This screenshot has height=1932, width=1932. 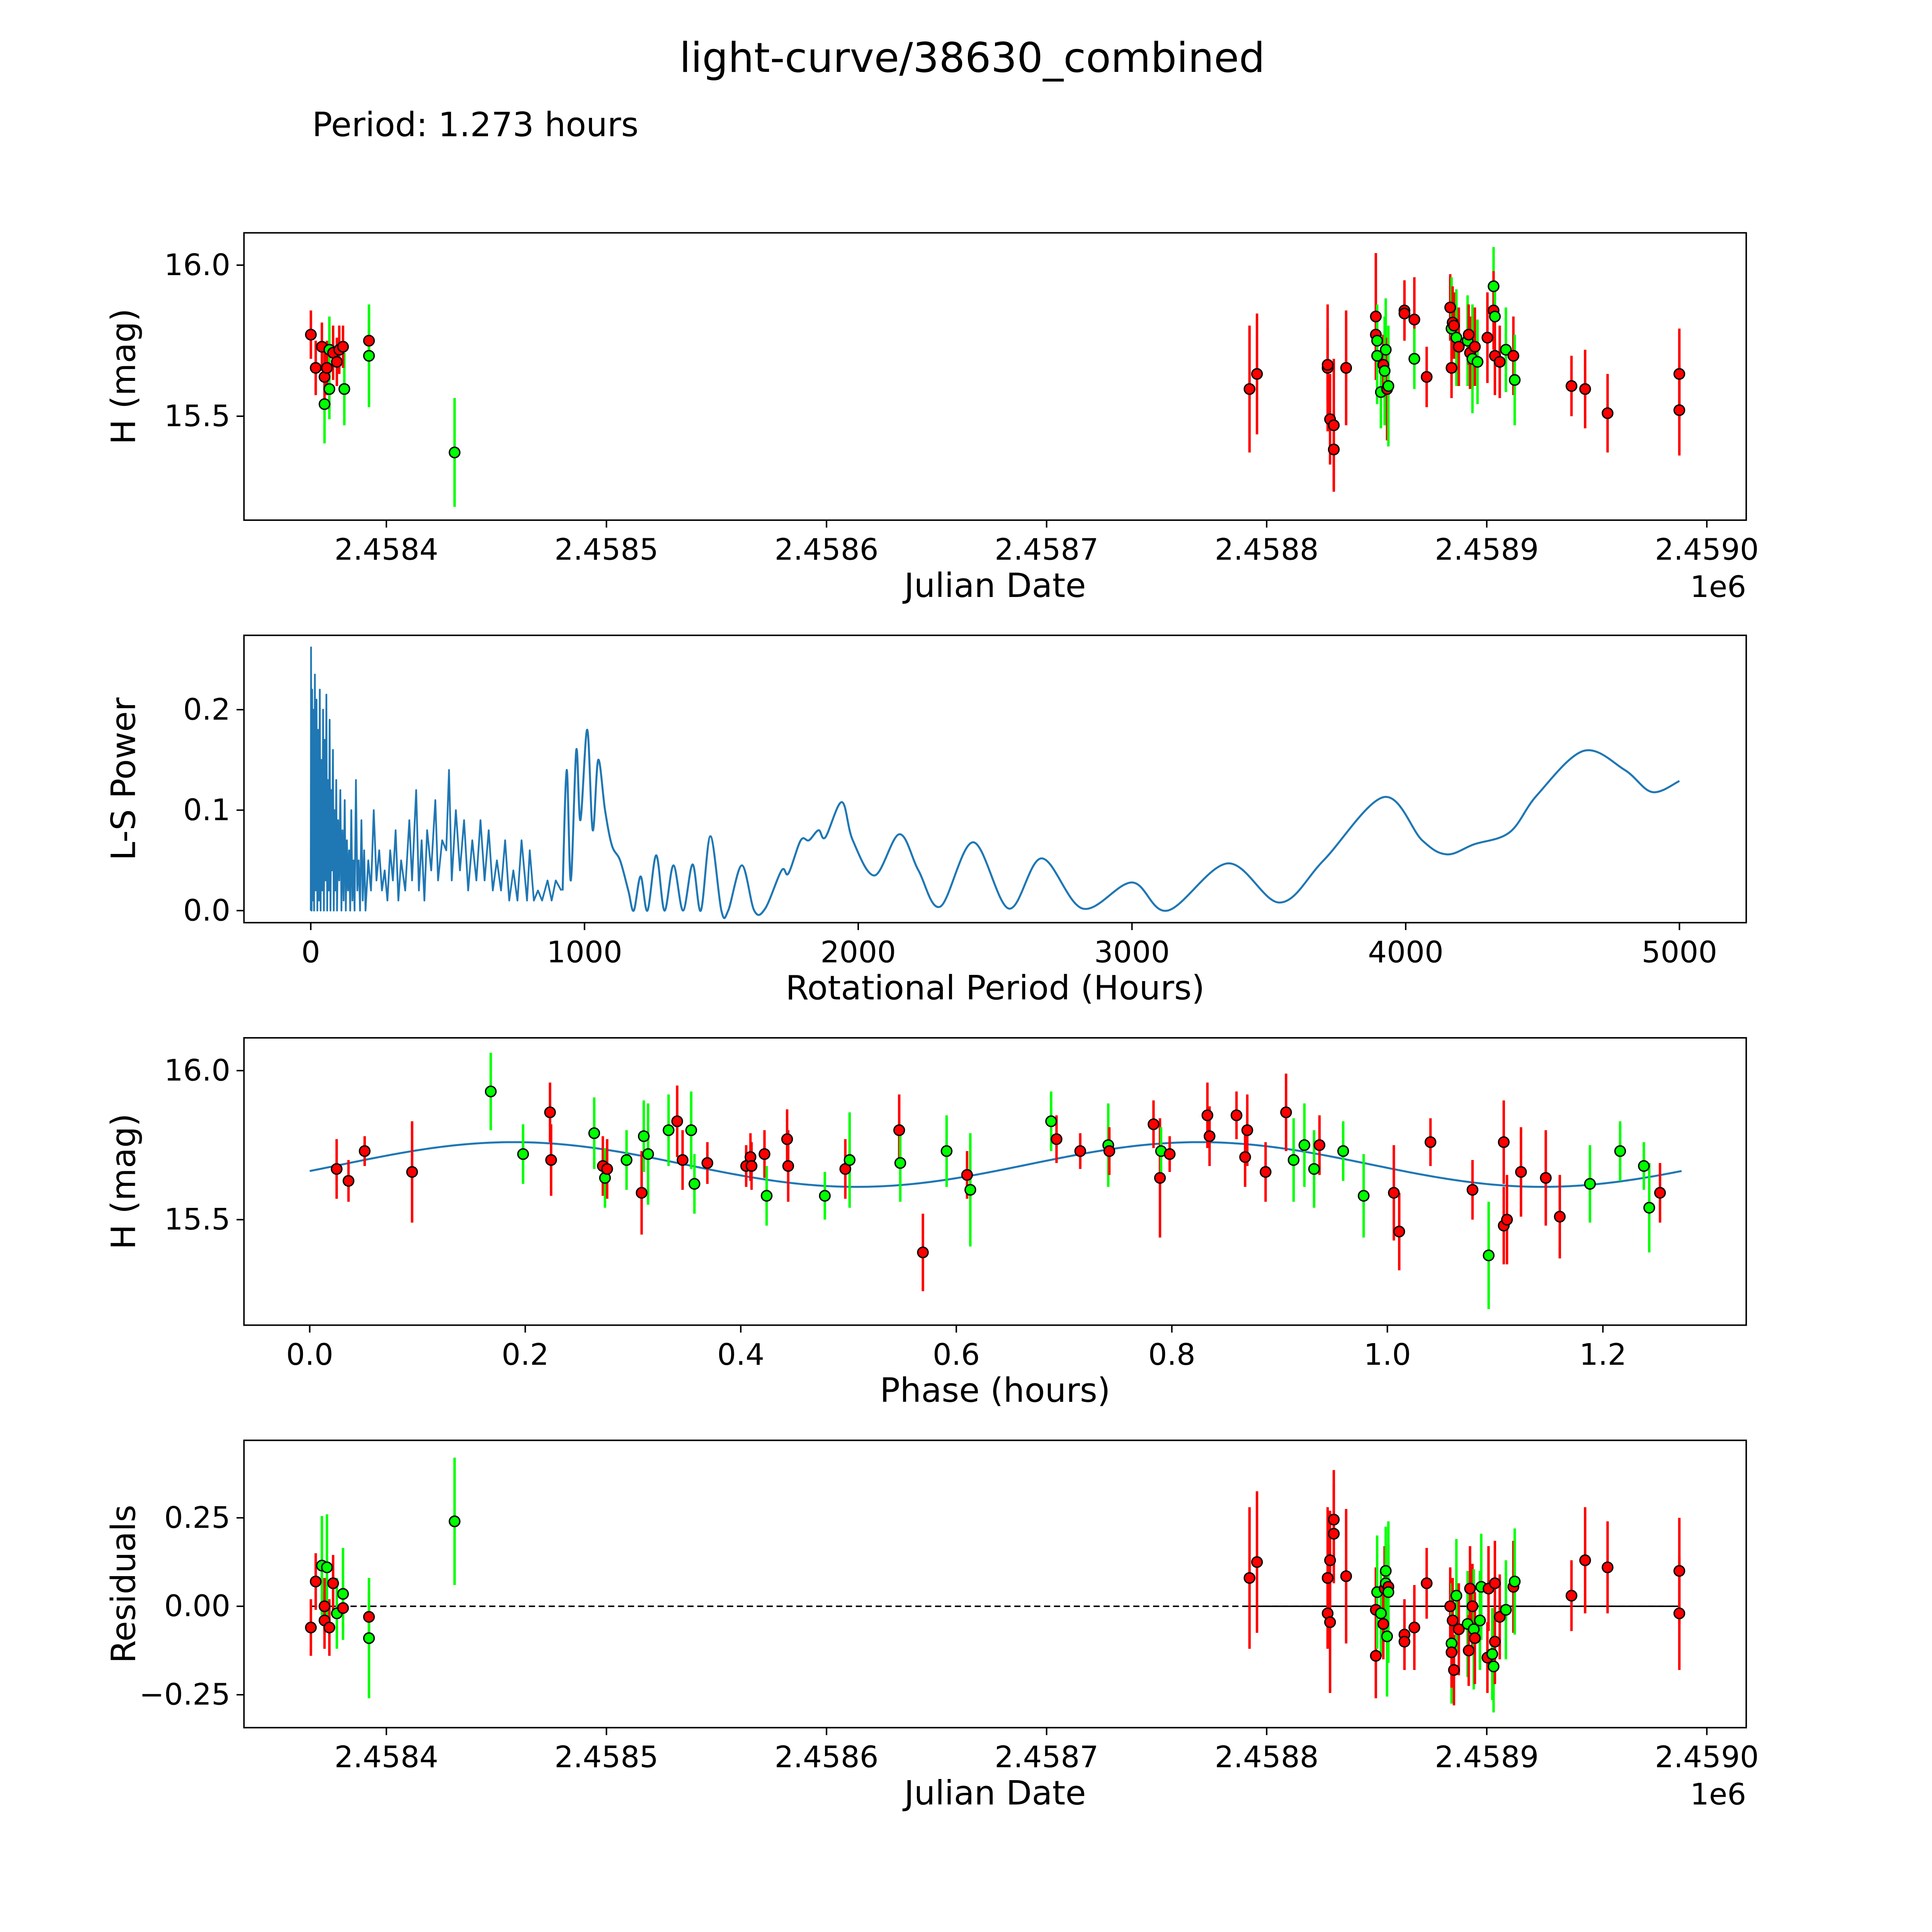 What do you see at coordinates (184, 1695) in the screenshot?
I see `y-tick-label: −0.25` at bounding box center [184, 1695].